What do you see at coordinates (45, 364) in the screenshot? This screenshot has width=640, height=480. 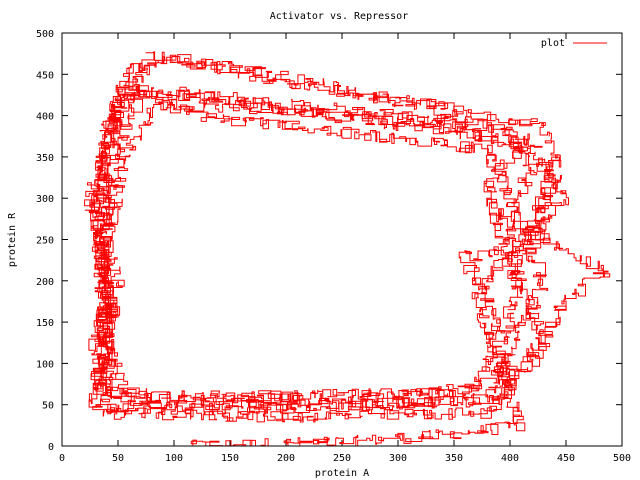 I see `y-tick-label: 100` at bounding box center [45, 364].